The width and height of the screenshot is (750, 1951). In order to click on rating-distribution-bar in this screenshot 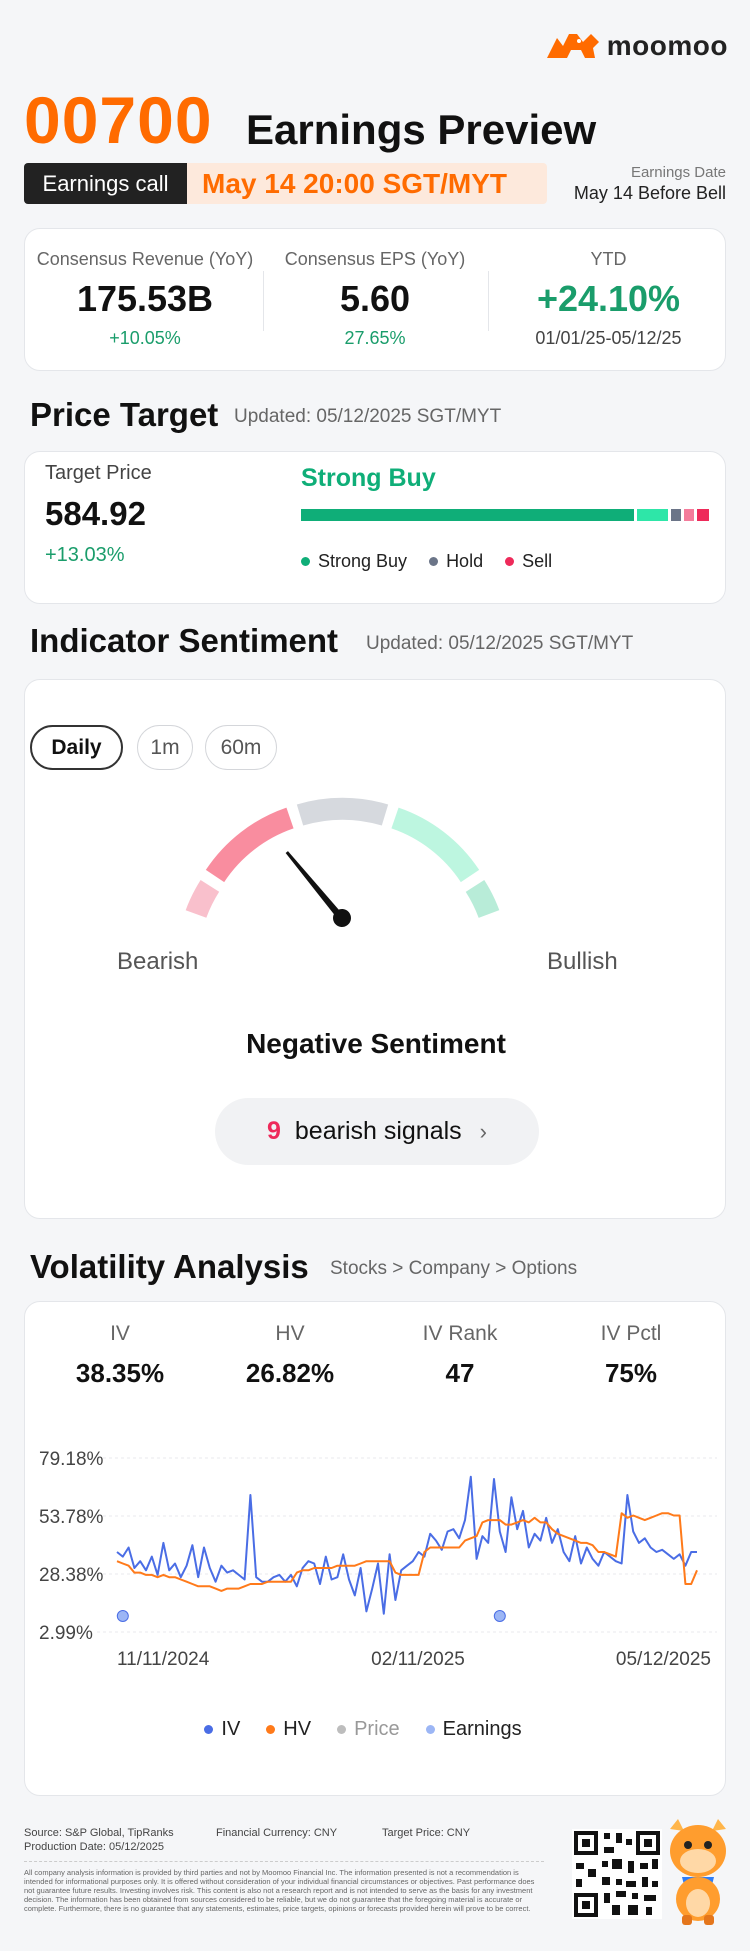, I will do `click(505, 515)`.